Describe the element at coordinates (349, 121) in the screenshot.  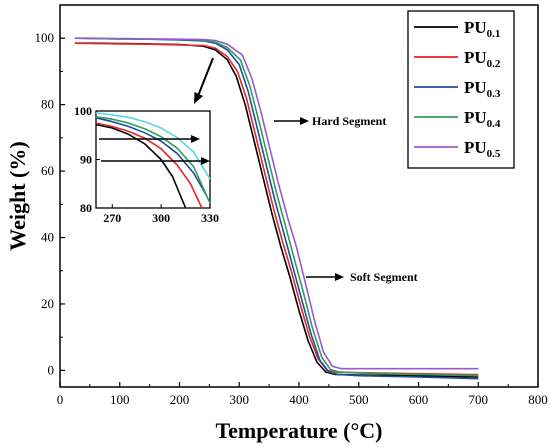
I see `svg-text: Hard Segment` at that location.